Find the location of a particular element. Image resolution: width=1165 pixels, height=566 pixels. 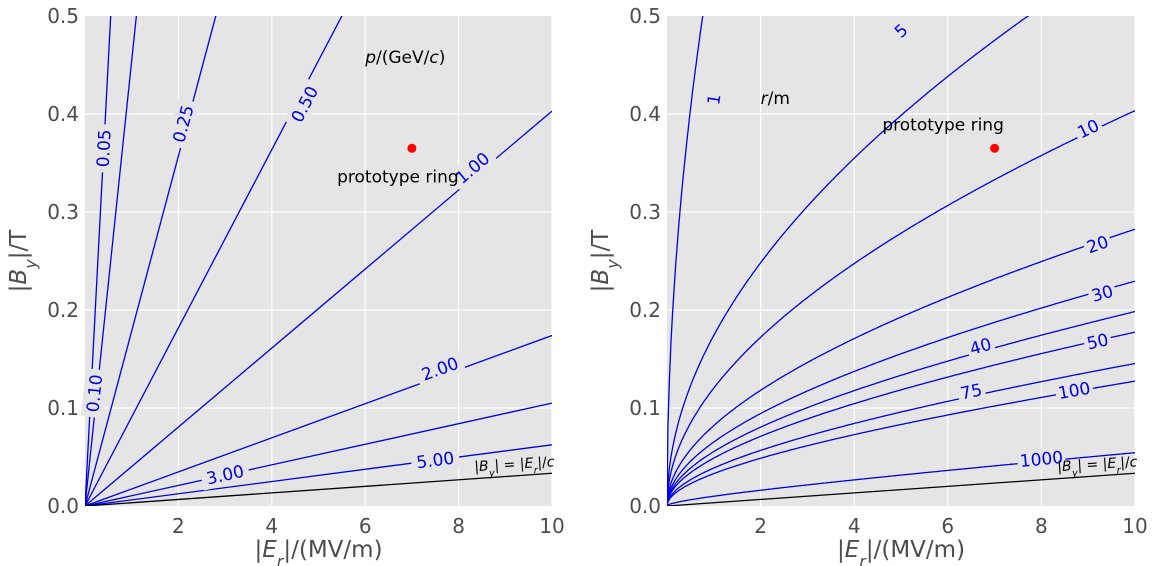

contour-label: 5 is located at coordinates (901, 30).